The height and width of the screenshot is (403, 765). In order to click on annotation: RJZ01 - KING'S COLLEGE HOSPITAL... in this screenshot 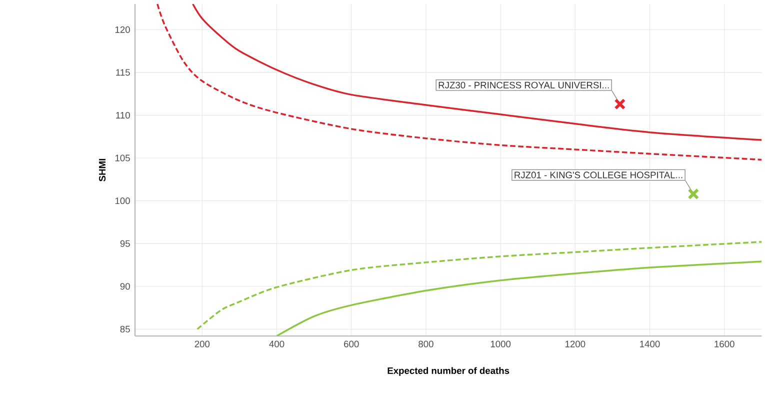, I will do `click(598, 175)`.